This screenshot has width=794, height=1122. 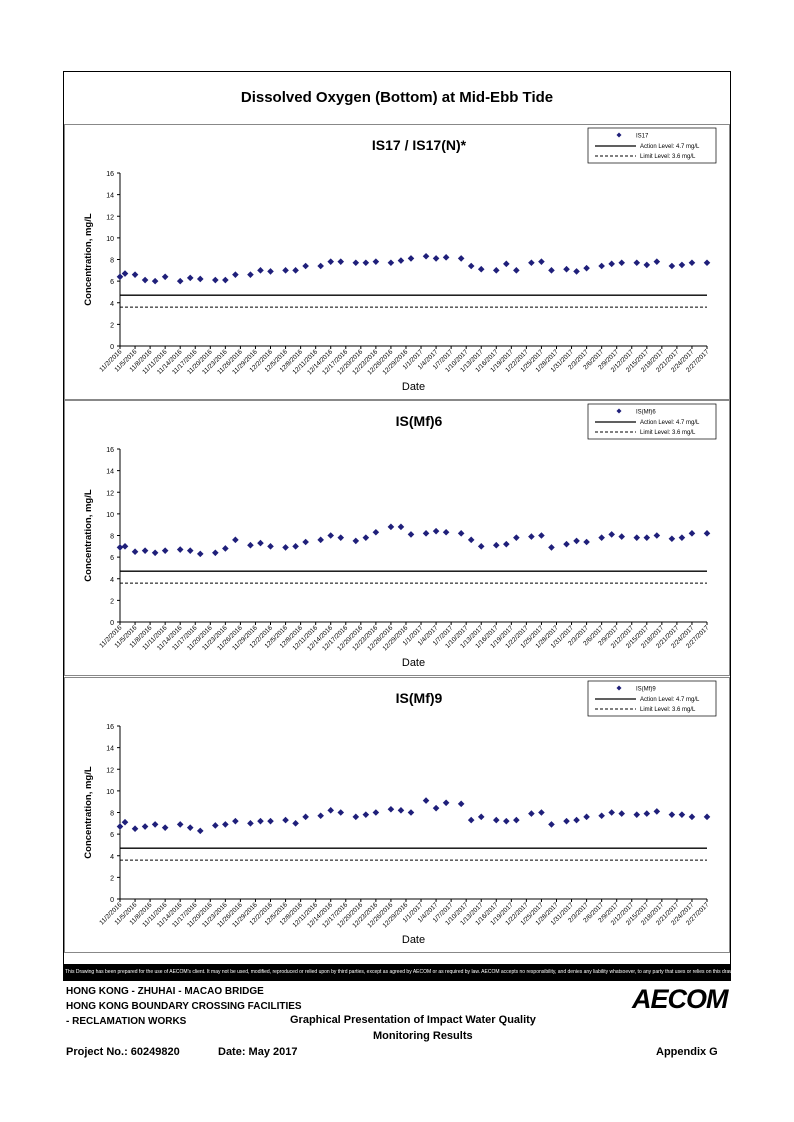 What do you see at coordinates (687, 1052) in the screenshot?
I see `footer-appendix: Appendix G` at bounding box center [687, 1052].